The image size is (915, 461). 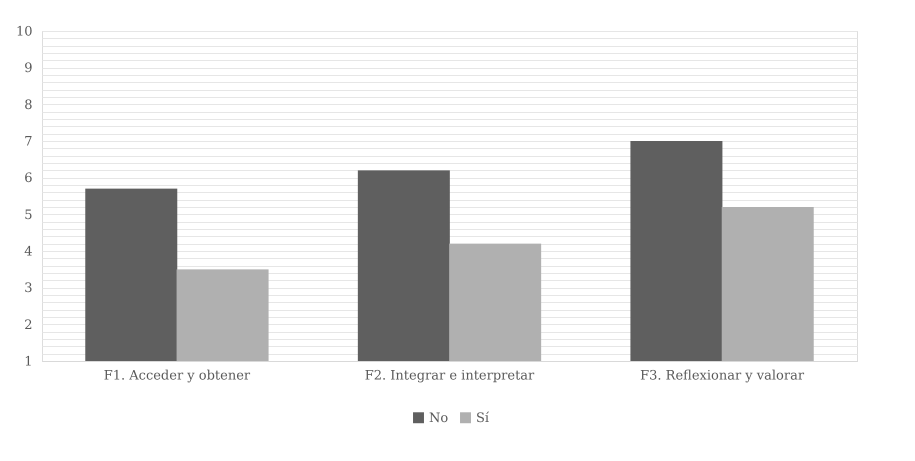 What do you see at coordinates (177, 376) in the screenshot?
I see `x-tick-label: F1. Acceder y obtener` at bounding box center [177, 376].